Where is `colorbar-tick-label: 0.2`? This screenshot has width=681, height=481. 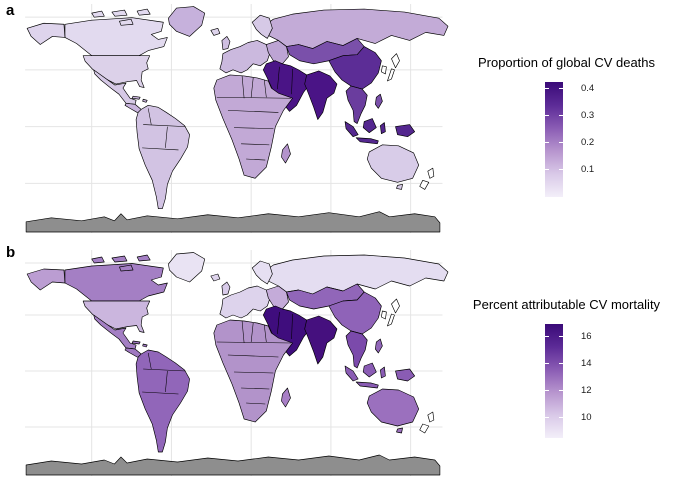 colorbar-tick-label: 0.2 is located at coordinates (588, 143).